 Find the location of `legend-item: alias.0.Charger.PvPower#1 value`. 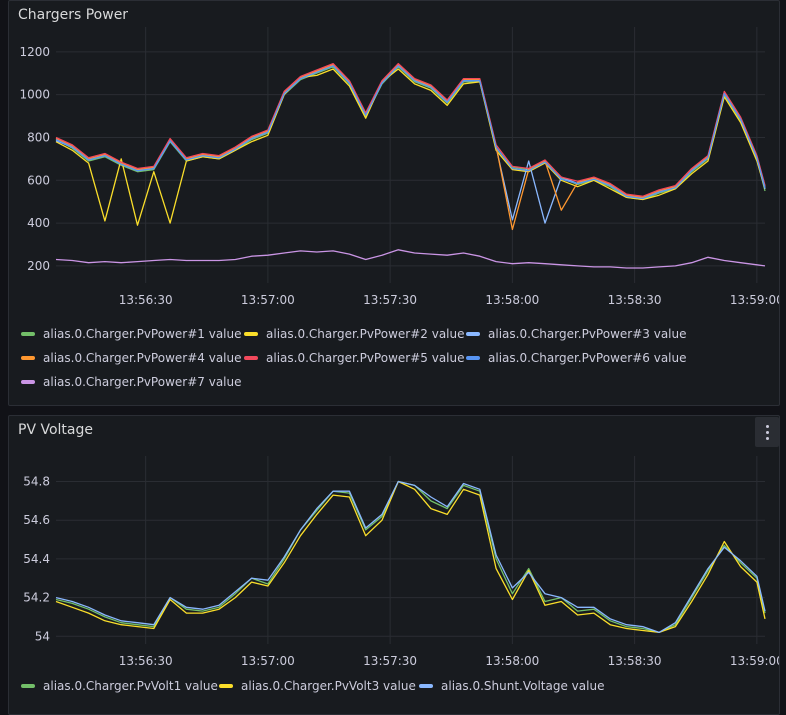

legend-item: alias.0.Charger.PvPower#1 value is located at coordinates (131, 334).